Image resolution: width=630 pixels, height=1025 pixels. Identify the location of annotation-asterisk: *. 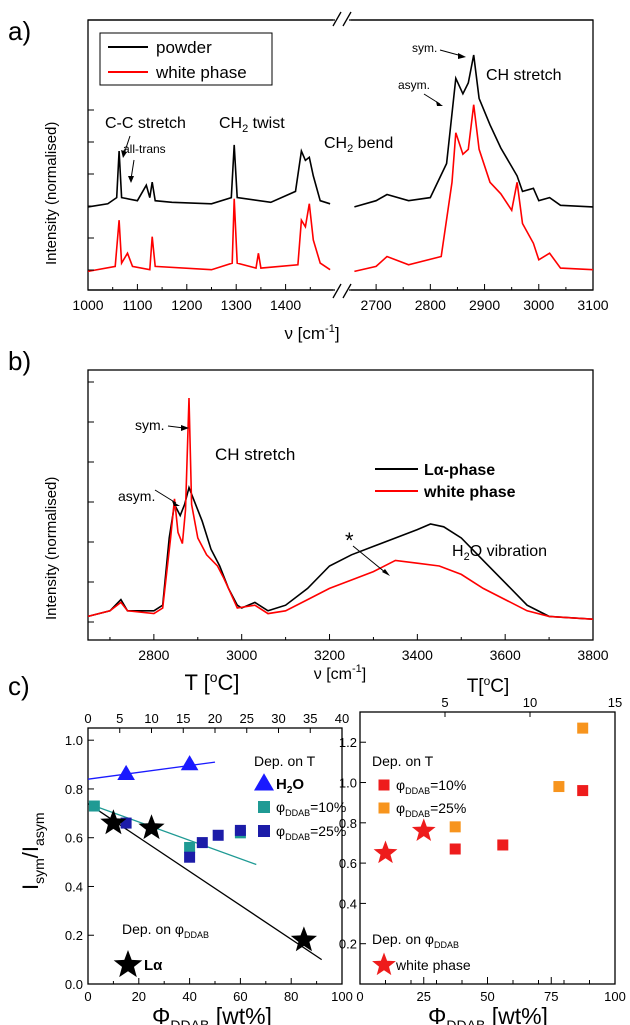
(349, 540).